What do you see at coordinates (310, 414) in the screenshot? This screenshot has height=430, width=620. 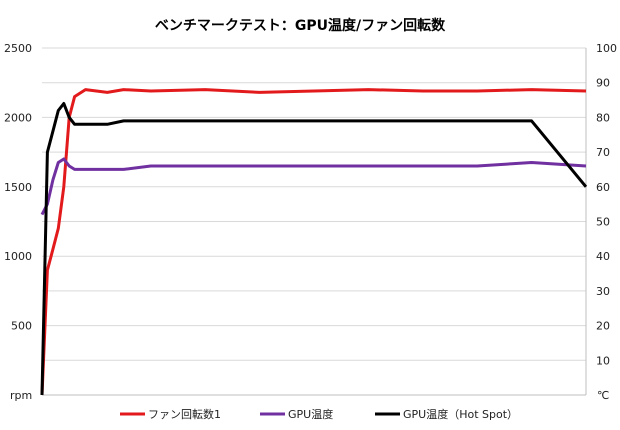 I see `legend-label-gpu-temp: GPU温度` at bounding box center [310, 414].